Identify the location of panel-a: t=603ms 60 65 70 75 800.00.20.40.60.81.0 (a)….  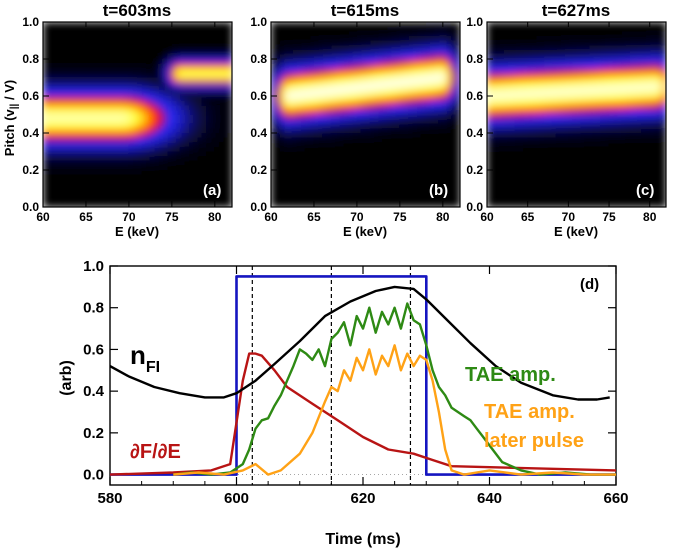
(117, 120).